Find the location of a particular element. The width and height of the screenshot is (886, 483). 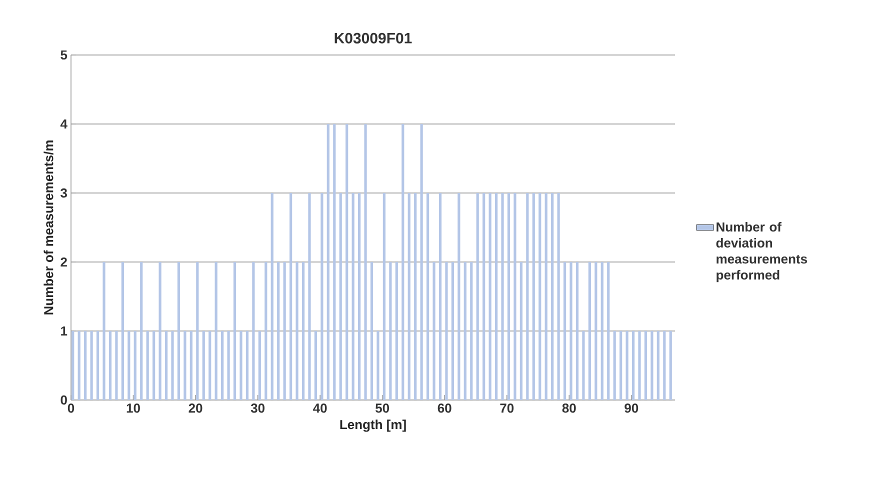

x-tick-label: 40 is located at coordinates (320, 408).